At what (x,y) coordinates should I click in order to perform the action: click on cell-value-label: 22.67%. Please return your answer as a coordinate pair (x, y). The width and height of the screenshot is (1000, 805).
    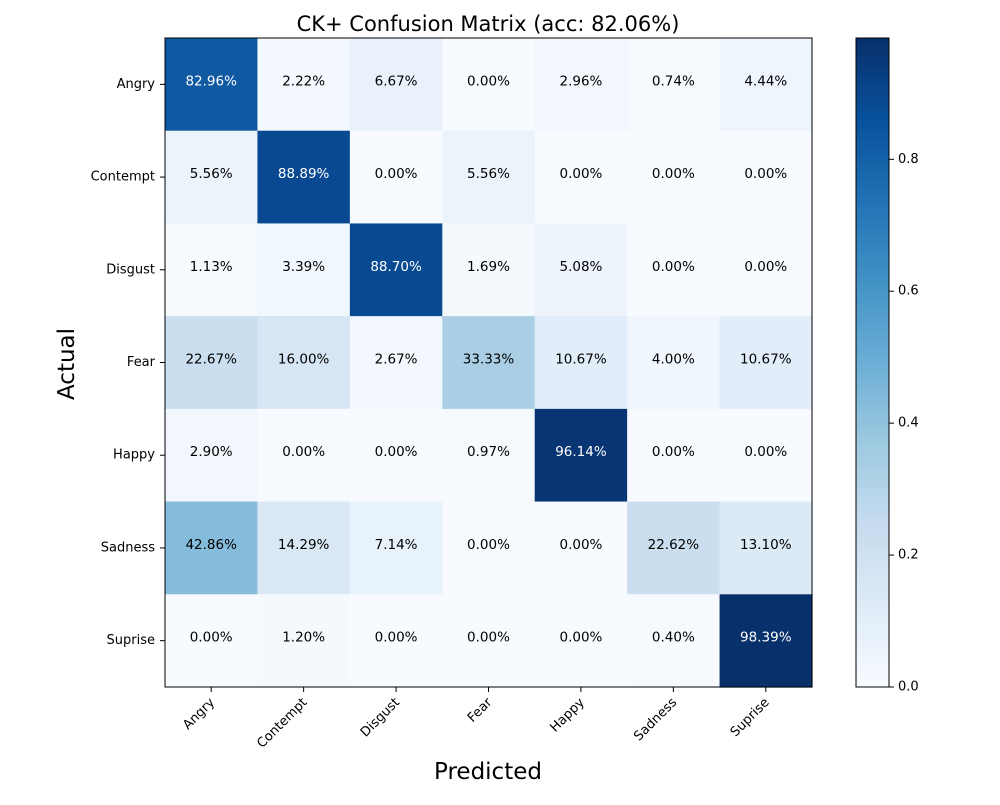
    Looking at the image, I should click on (211, 360).